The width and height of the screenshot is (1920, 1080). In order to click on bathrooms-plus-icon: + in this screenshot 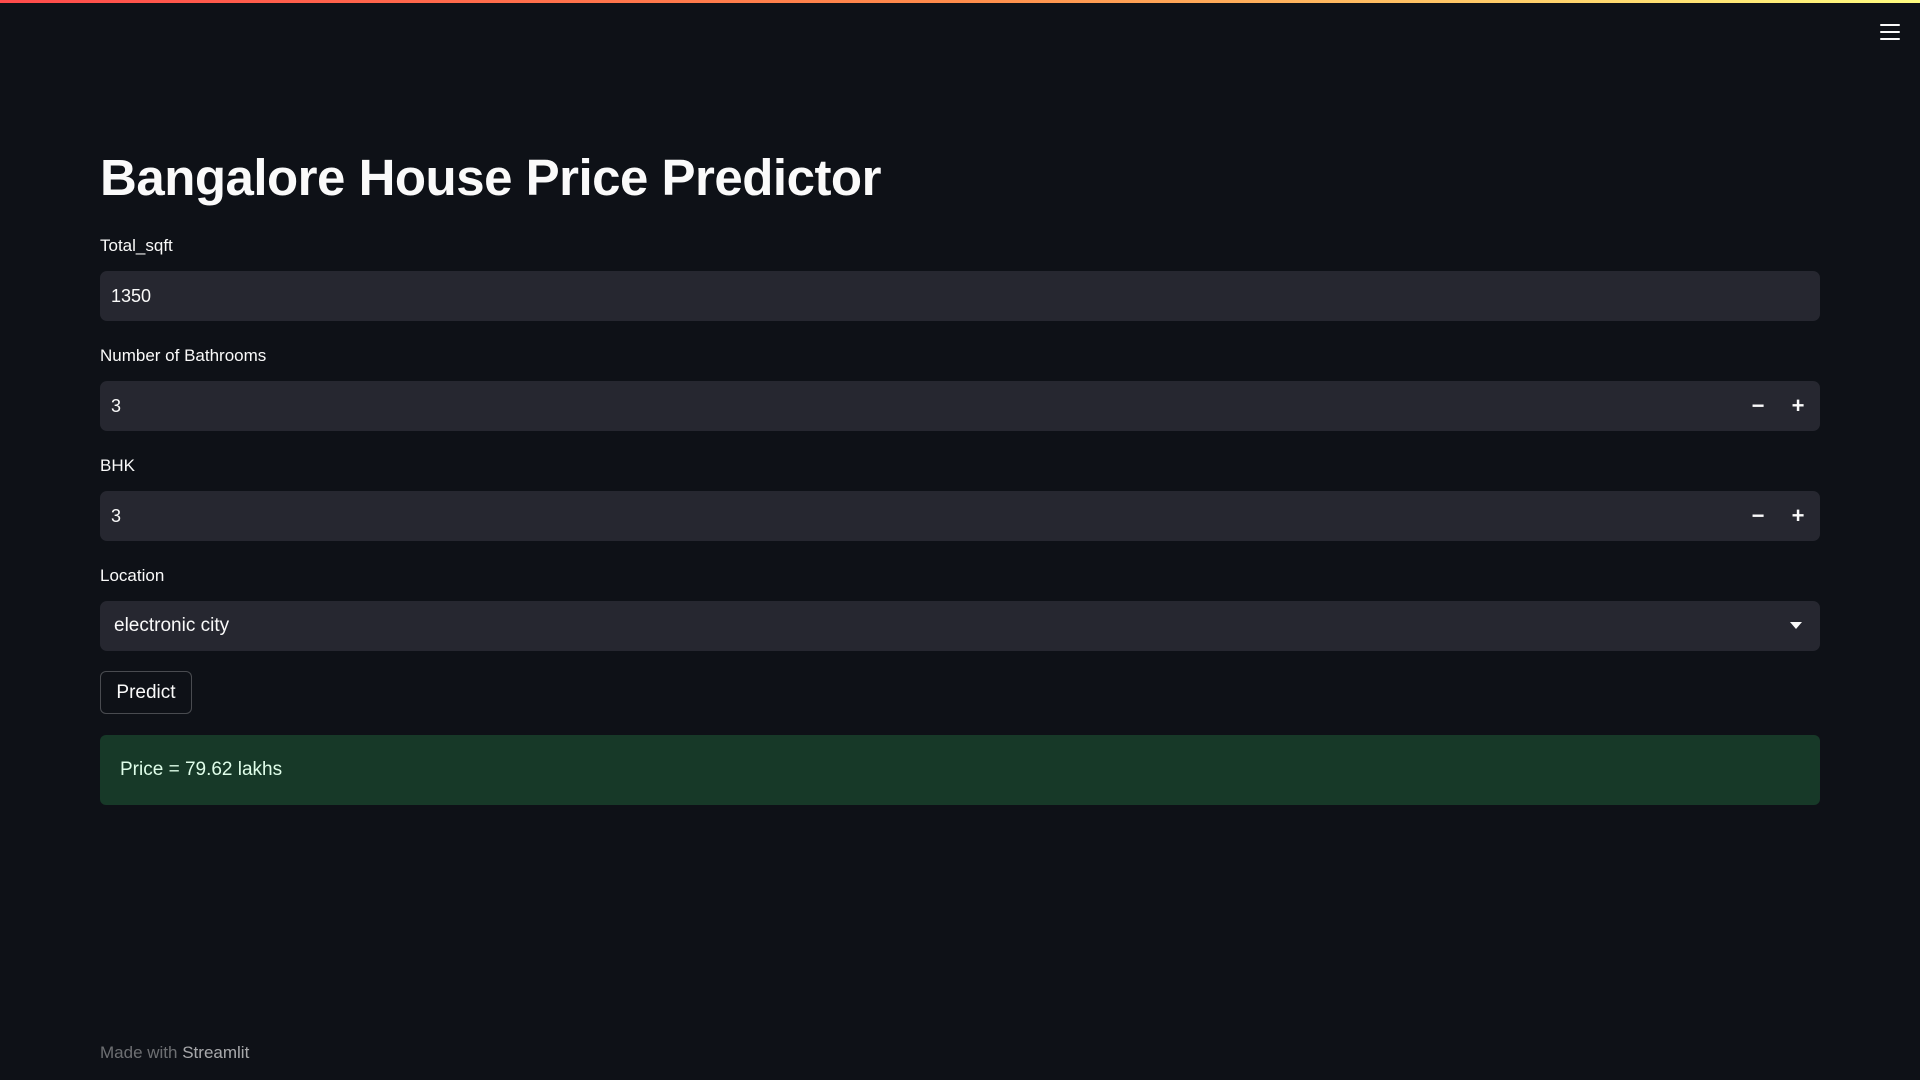, I will do `click(1798, 405)`.